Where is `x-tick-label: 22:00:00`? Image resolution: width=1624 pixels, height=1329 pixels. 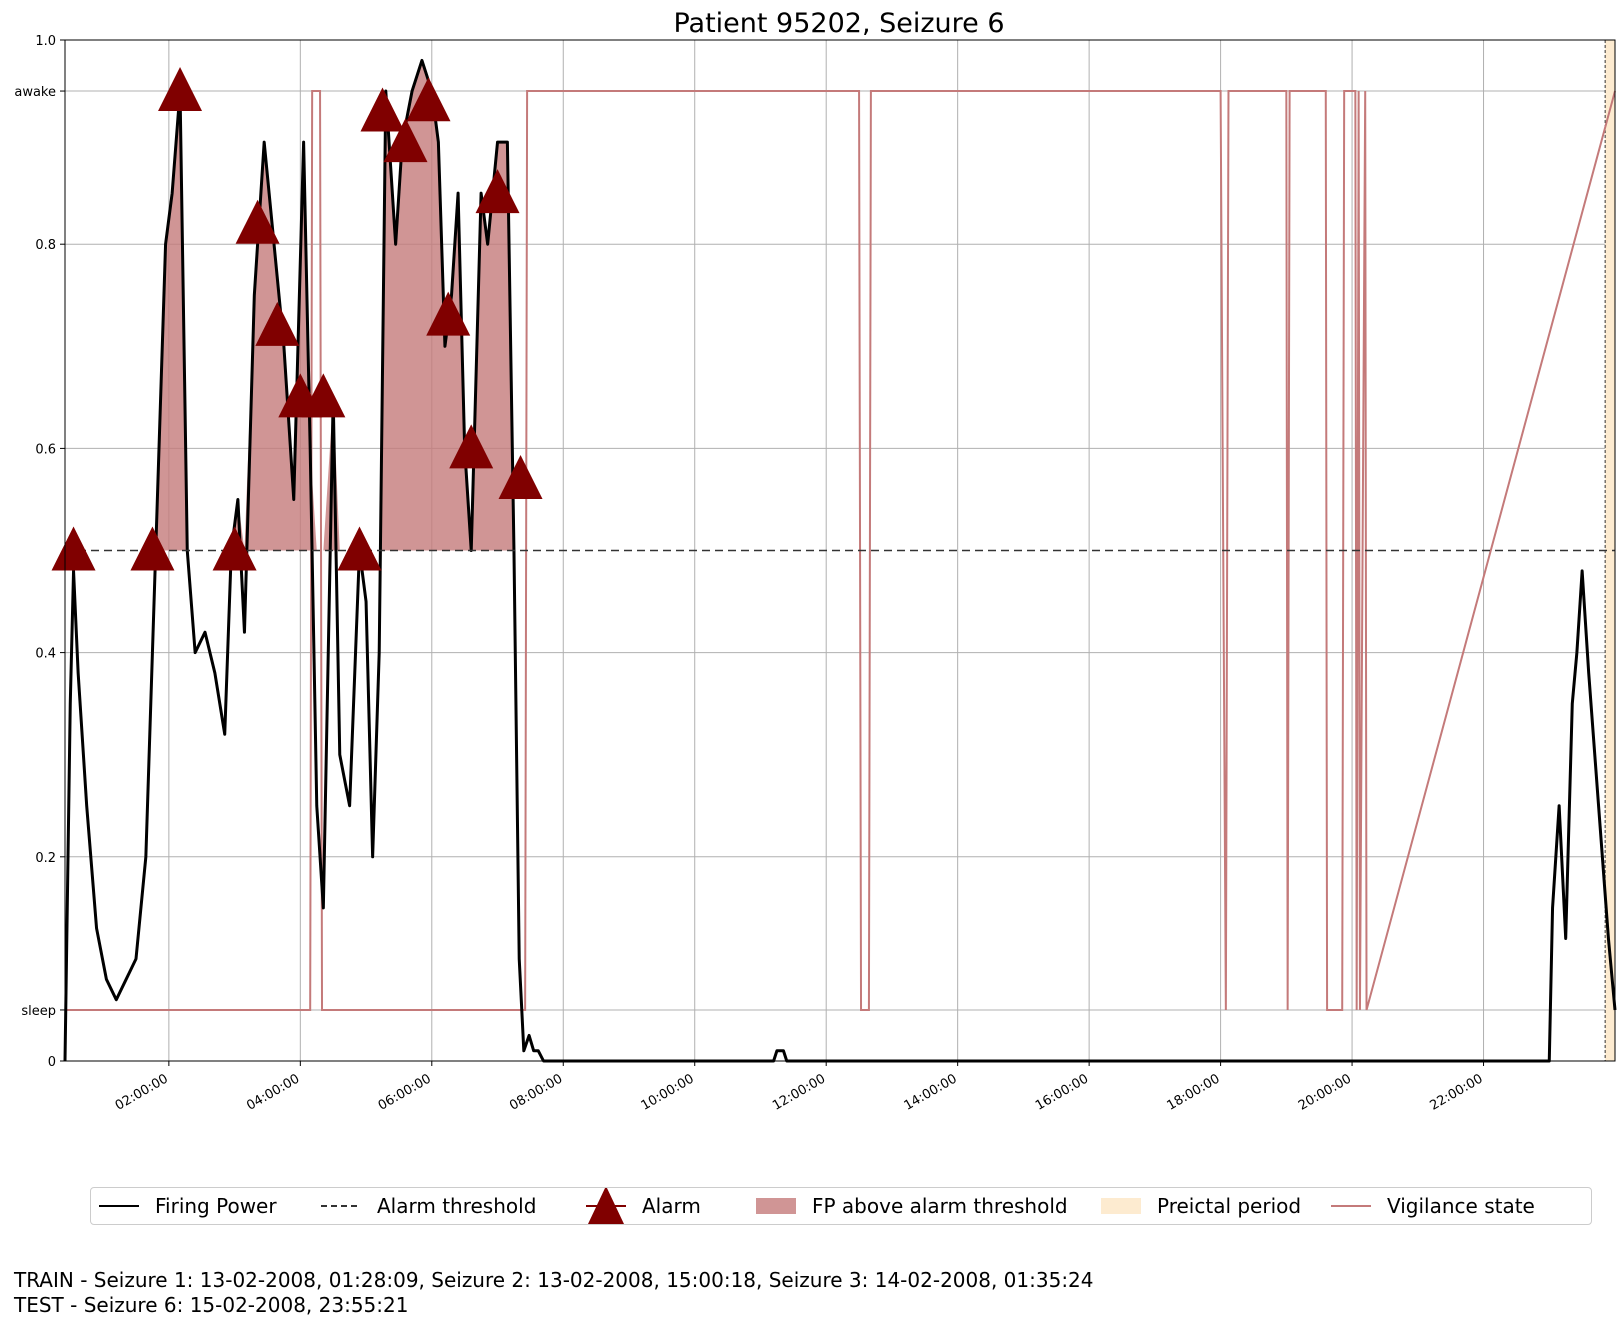 x-tick-label: 22:00:00 is located at coordinates (1456, 1092).